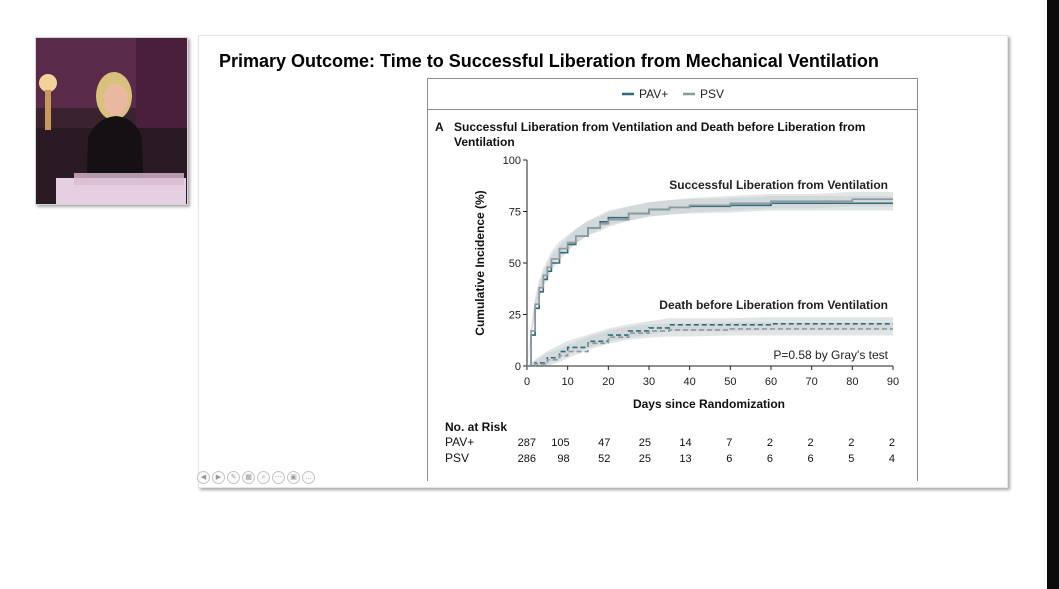  What do you see at coordinates (515, 316) in the screenshot?
I see `y-tick-label: 25` at bounding box center [515, 316].